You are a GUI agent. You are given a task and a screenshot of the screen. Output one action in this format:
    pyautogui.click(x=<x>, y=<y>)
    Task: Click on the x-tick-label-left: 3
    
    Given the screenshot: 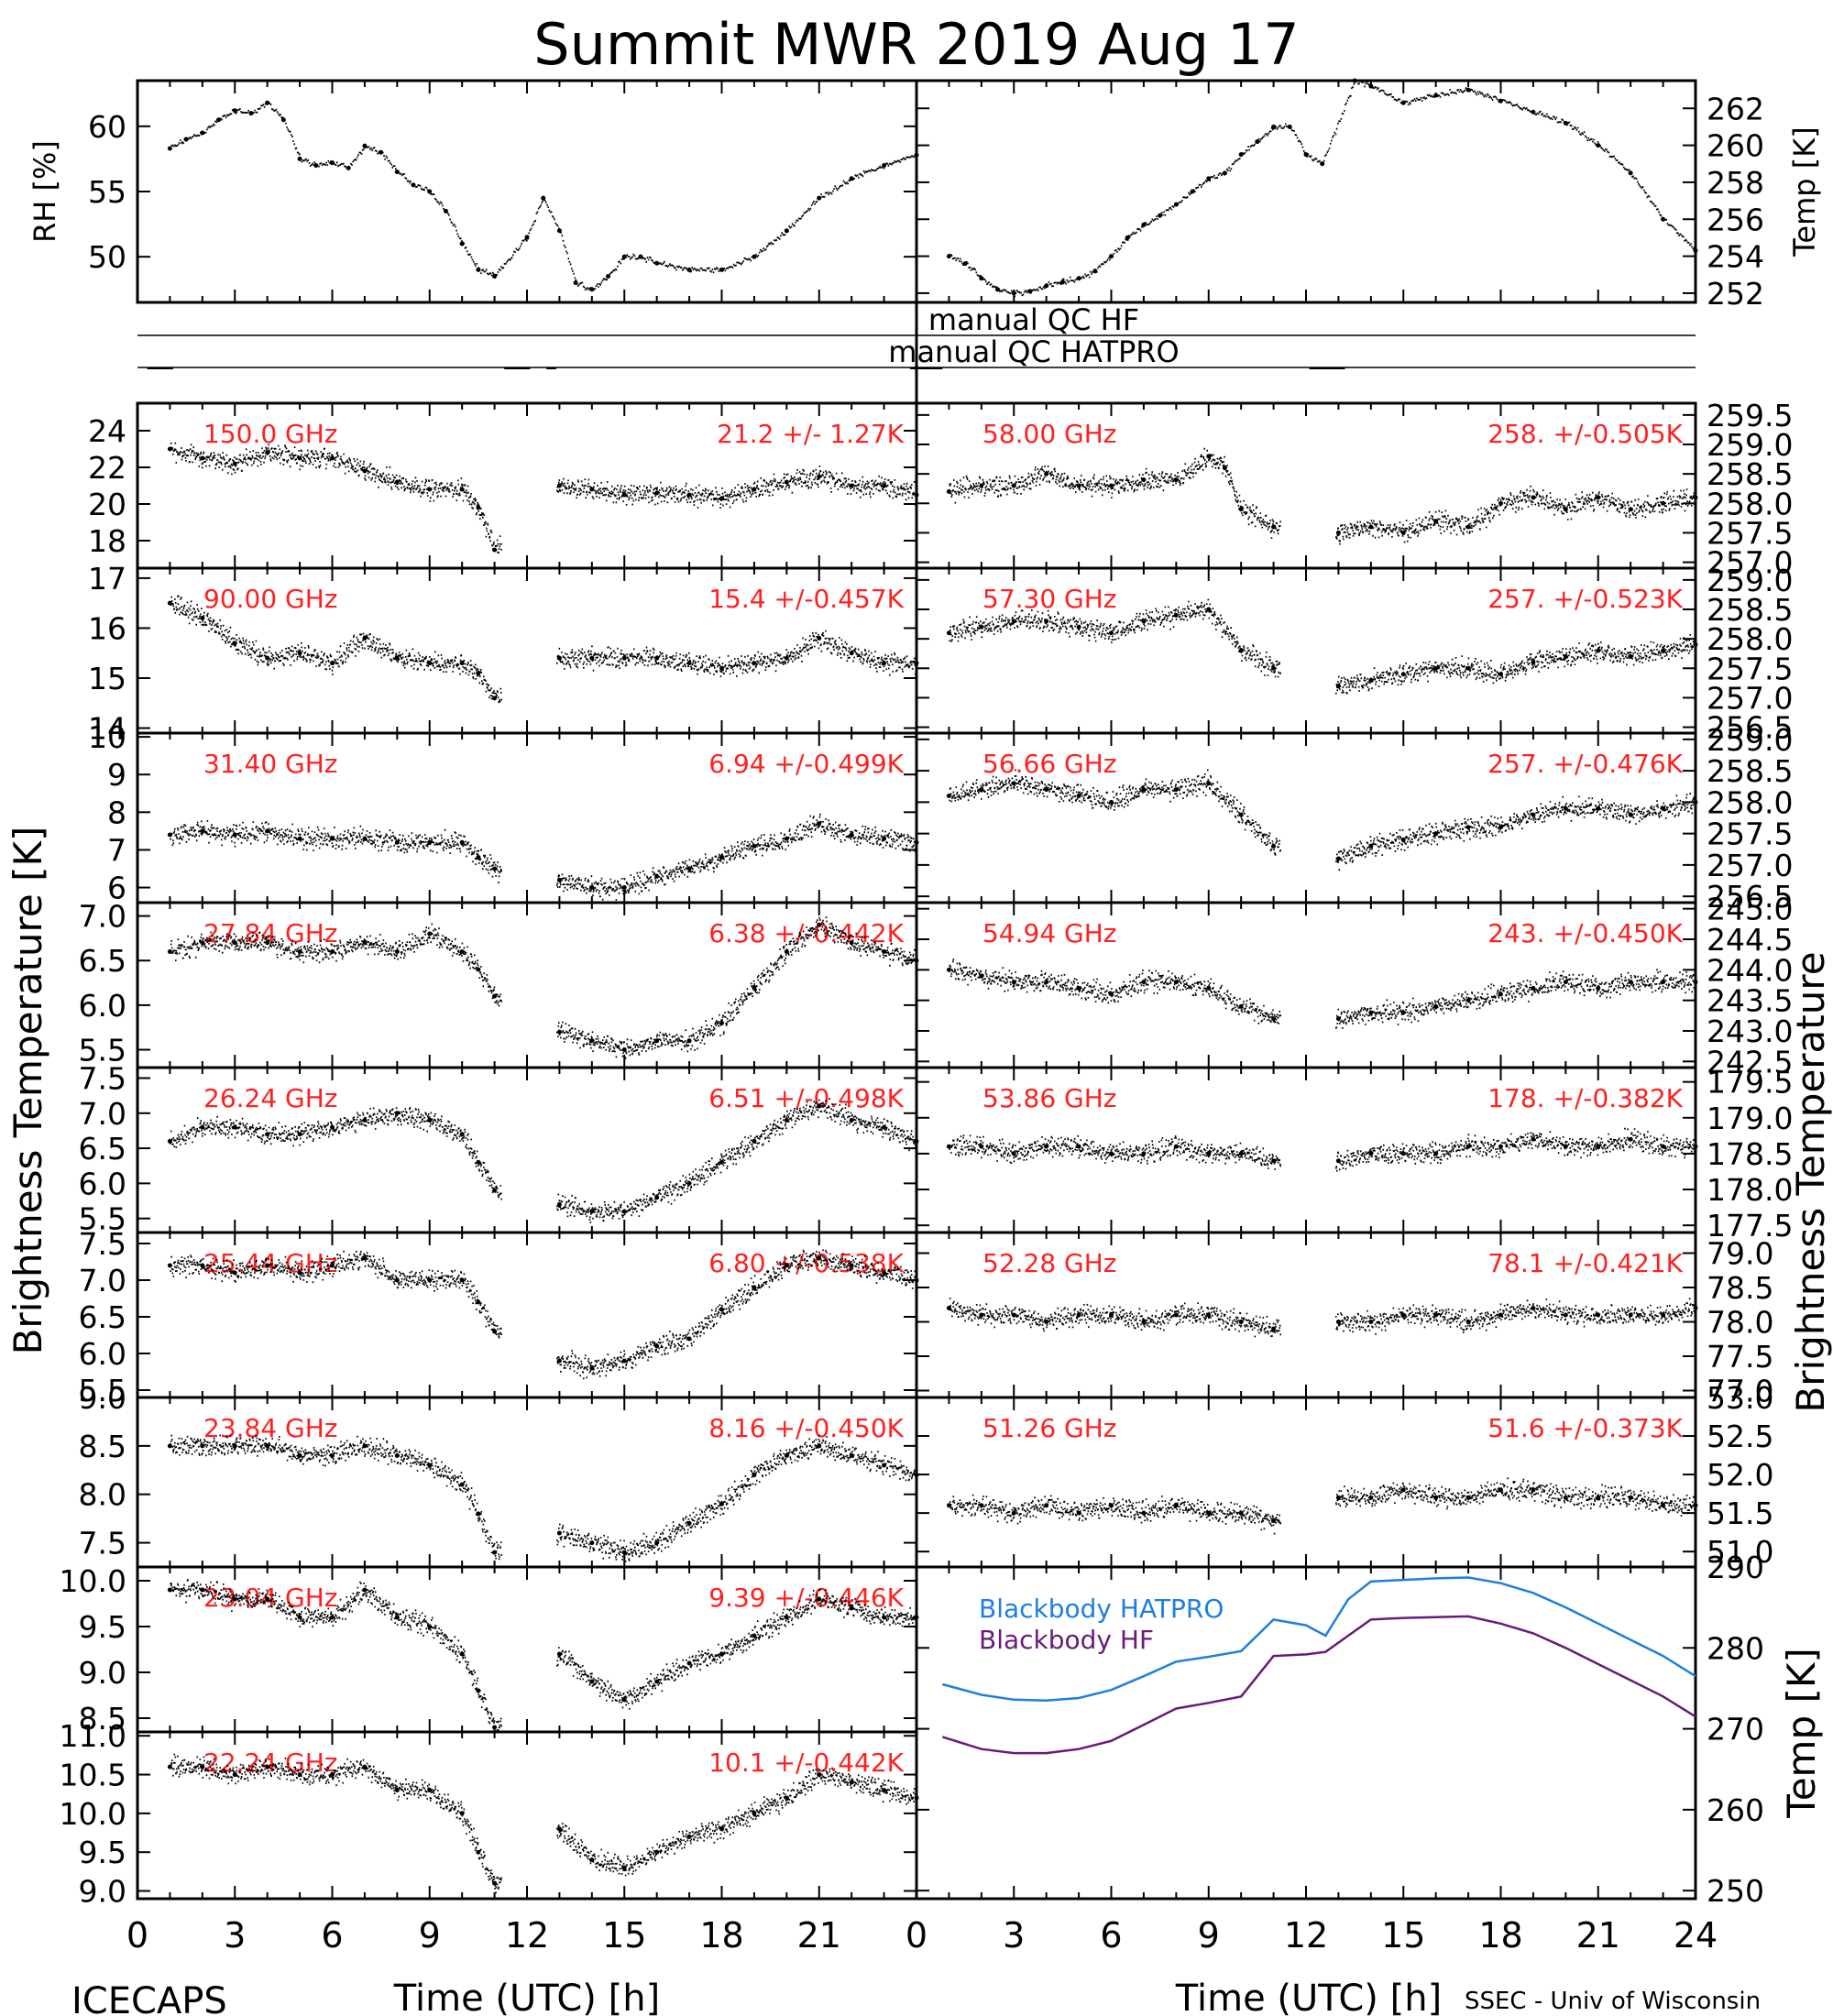 What is the action you would take?
    pyautogui.click(x=235, y=1935)
    